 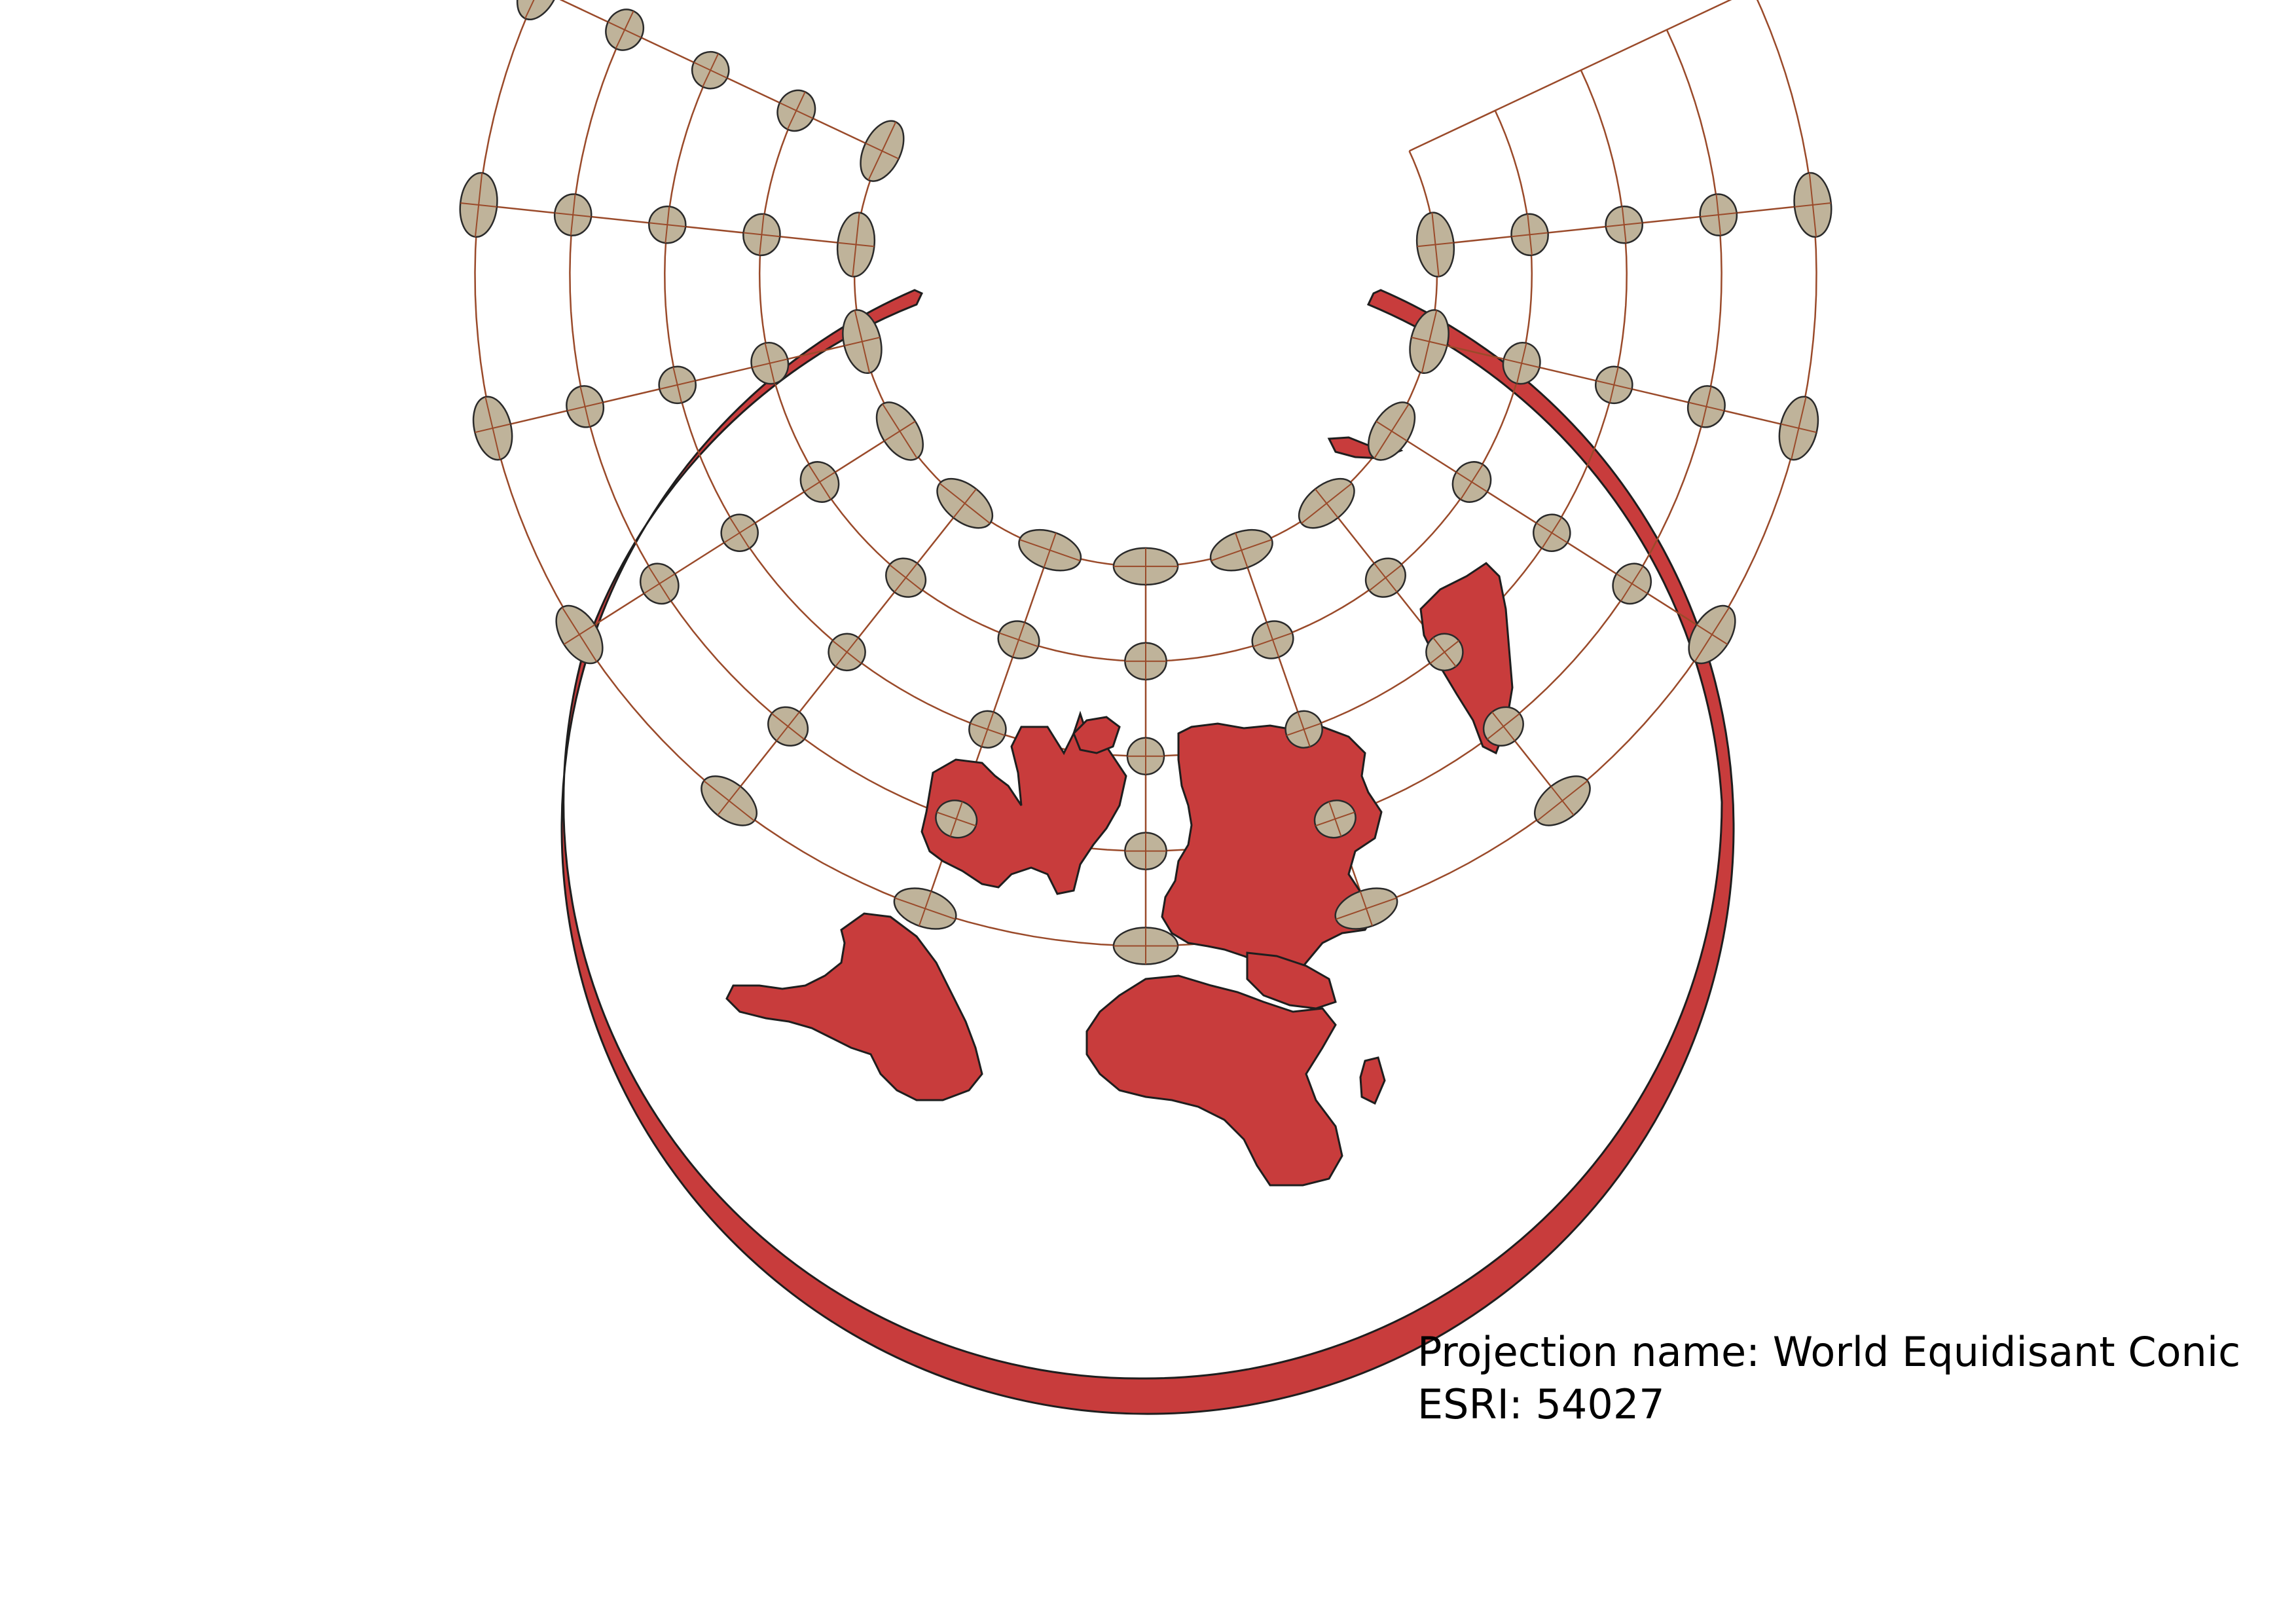 I want to click on meridian-line, so click(x=1570, y=76).